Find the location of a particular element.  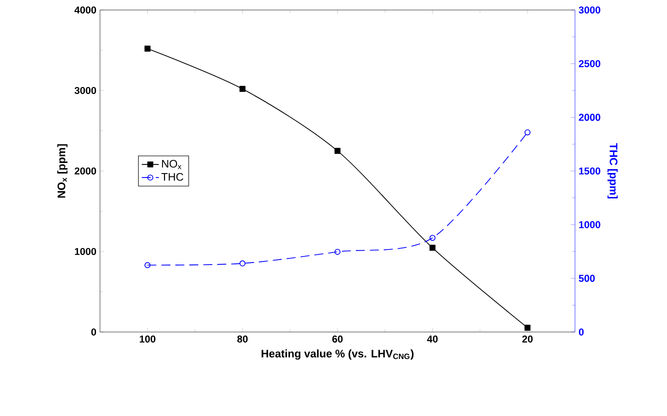

y2-tick-label: 500 is located at coordinates (586, 278).